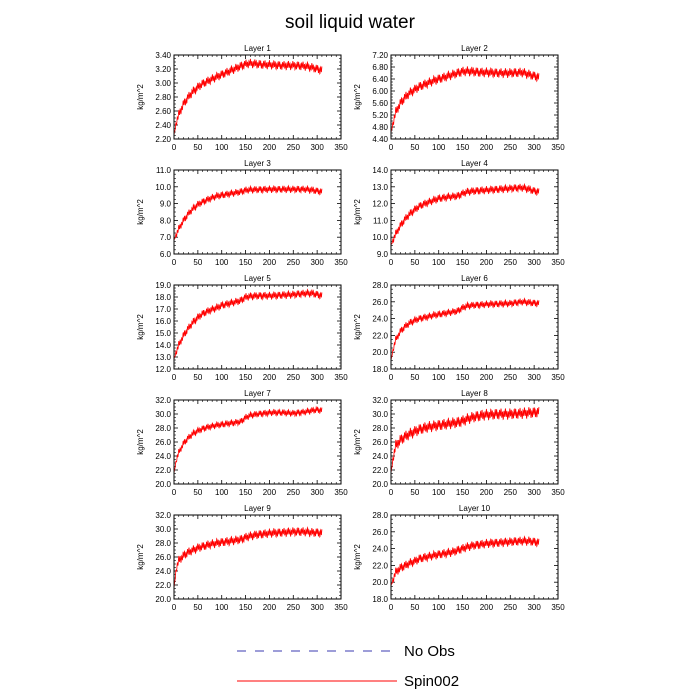 Image resolution: width=700 pixels, height=700 pixels. What do you see at coordinates (380, 187) in the screenshot?
I see `y-tick-label: 13.0` at bounding box center [380, 187].